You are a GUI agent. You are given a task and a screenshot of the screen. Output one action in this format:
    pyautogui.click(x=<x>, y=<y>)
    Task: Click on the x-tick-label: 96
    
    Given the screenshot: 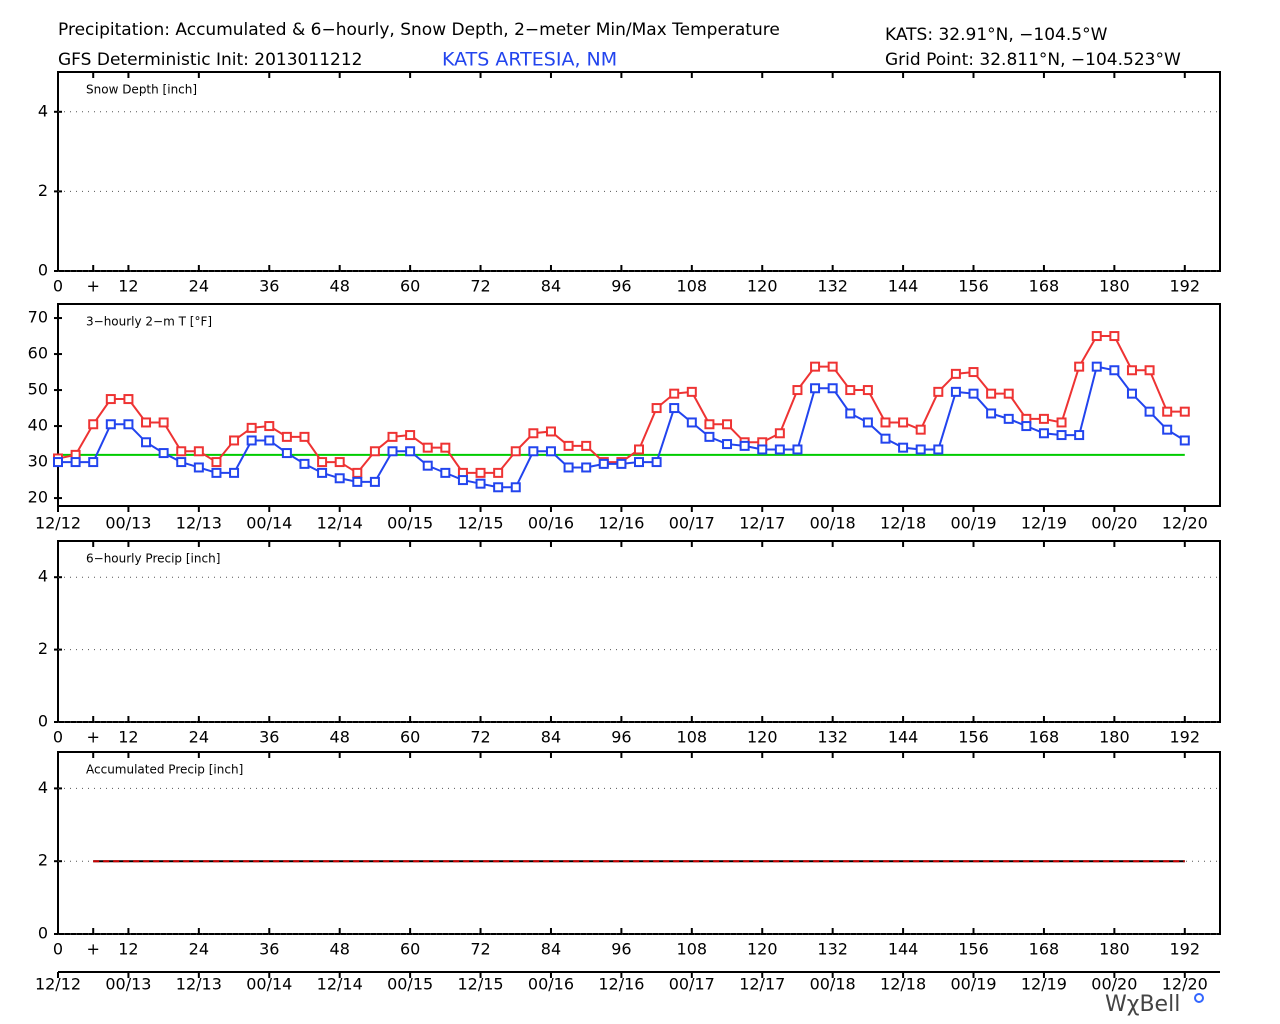 What is the action you would take?
    pyautogui.click(x=621, y=286)
    